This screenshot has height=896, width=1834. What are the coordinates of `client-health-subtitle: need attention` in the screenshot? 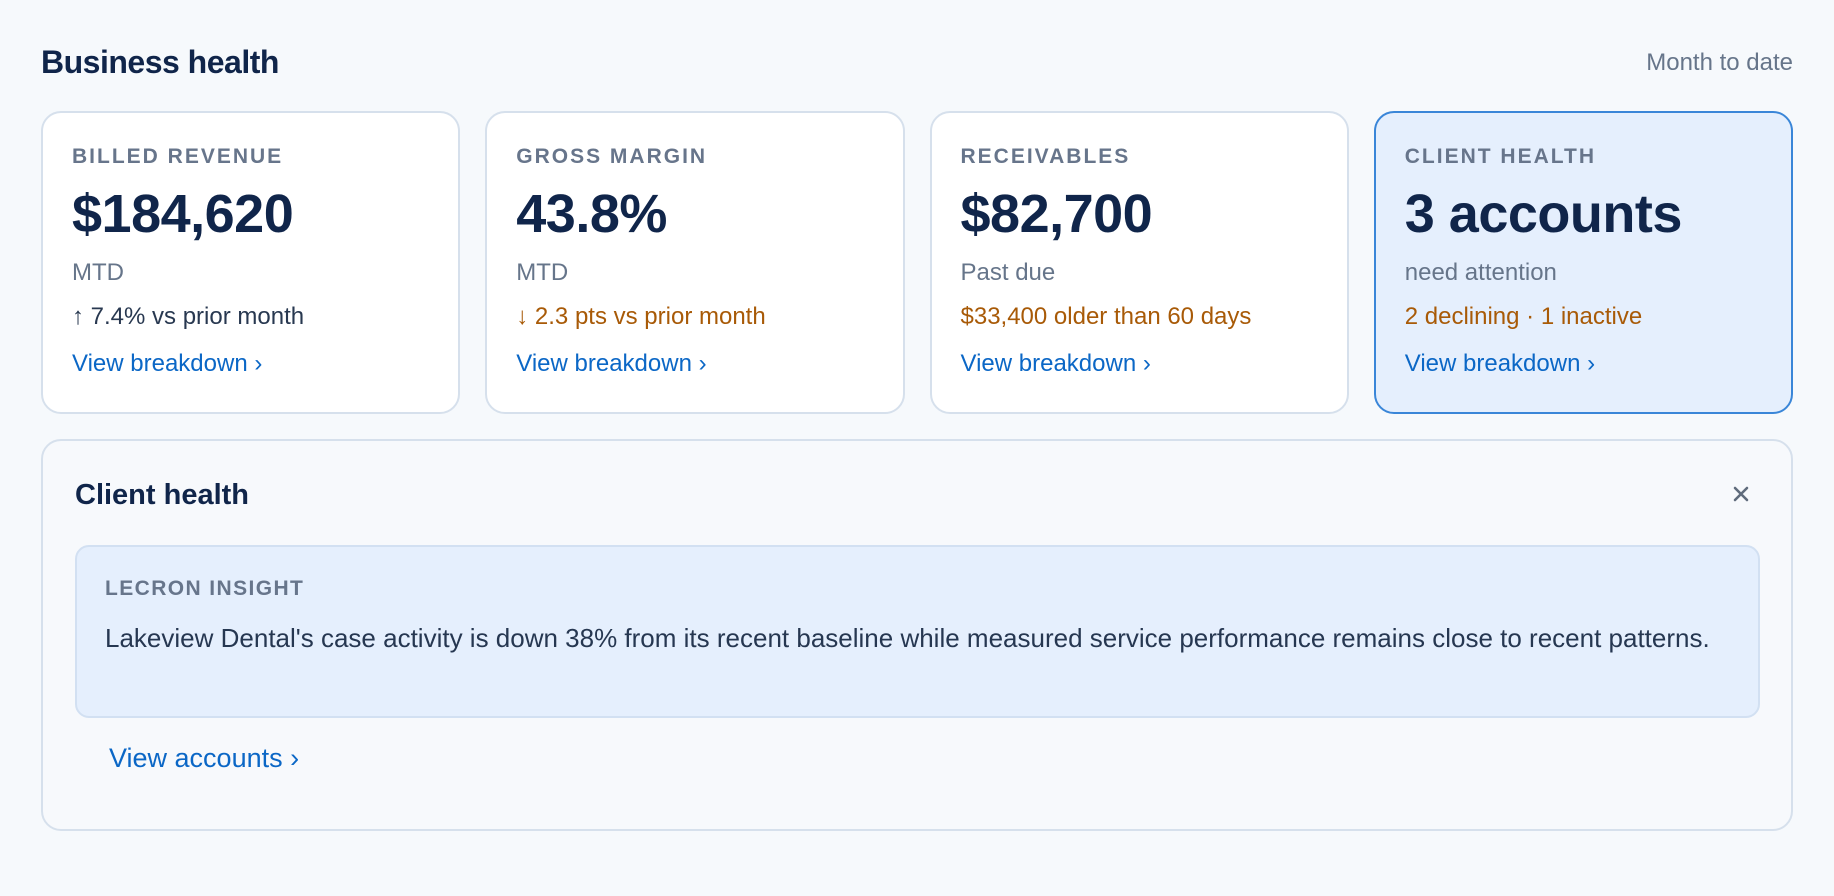 It's located at (1480, 272).